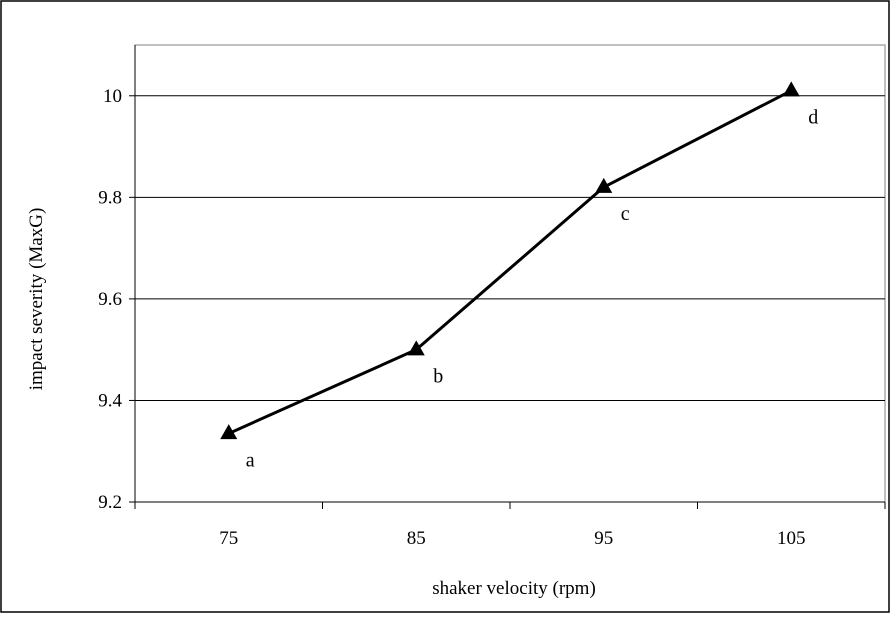  Describe the element at coordinates (110, 400) in the screenshot. I see `y-tick-label: 9.4` at that location.